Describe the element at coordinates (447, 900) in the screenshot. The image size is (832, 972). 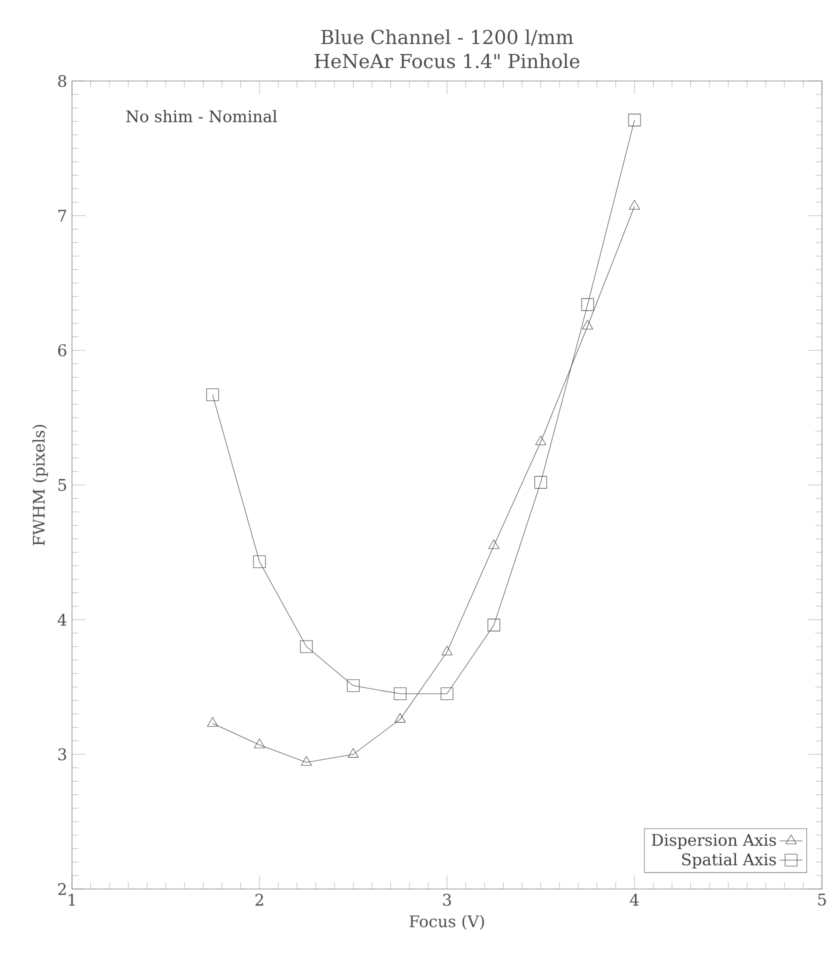
I see `x-tick-label: 3` at that location.